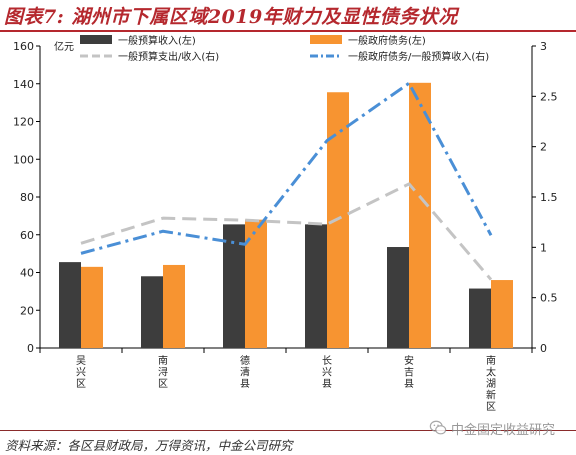 The image size is (576, 455). Describe the element at coordinates (549, 96) in the screenshot. I see `right-tick-label: 2.5` at that location.